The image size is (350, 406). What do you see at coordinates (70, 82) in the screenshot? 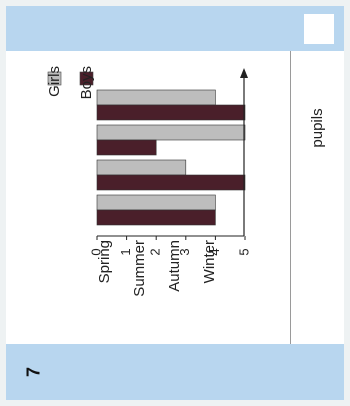
I see `legend: Girls Boys` at bounding box center [70, 82].